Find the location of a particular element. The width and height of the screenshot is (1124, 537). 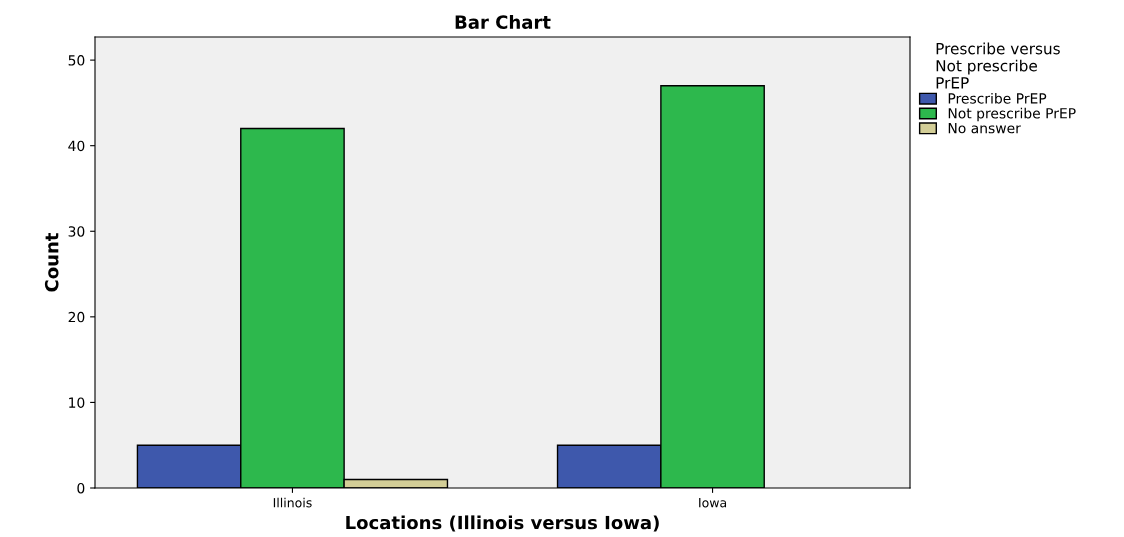

y-tick-label: 10 is located at coordinates (77, 402).